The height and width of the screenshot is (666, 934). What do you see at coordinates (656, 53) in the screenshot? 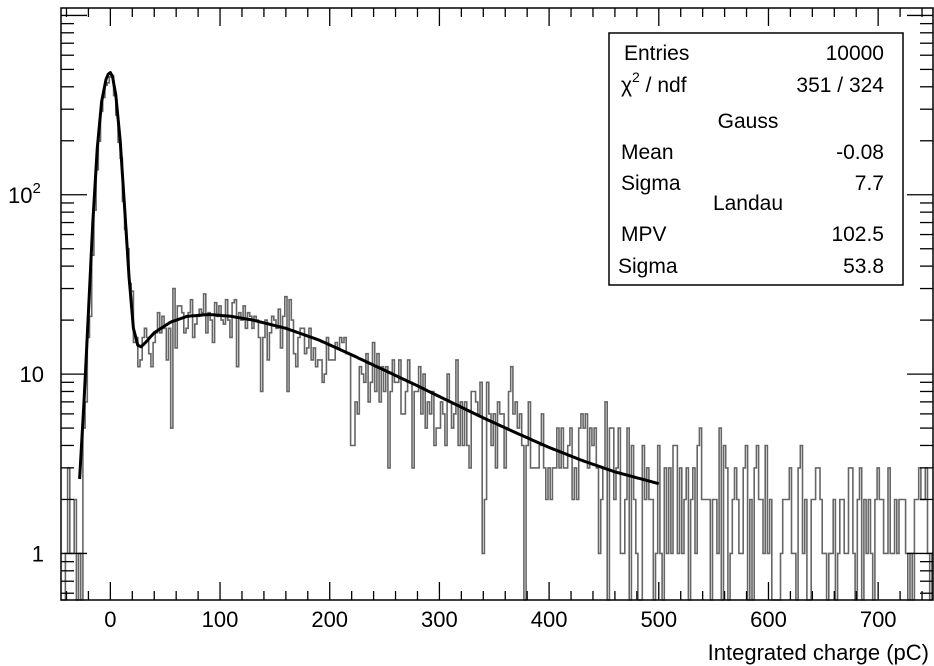
I see `stats-entries-label: Entries` at bounding box center [656, 53].